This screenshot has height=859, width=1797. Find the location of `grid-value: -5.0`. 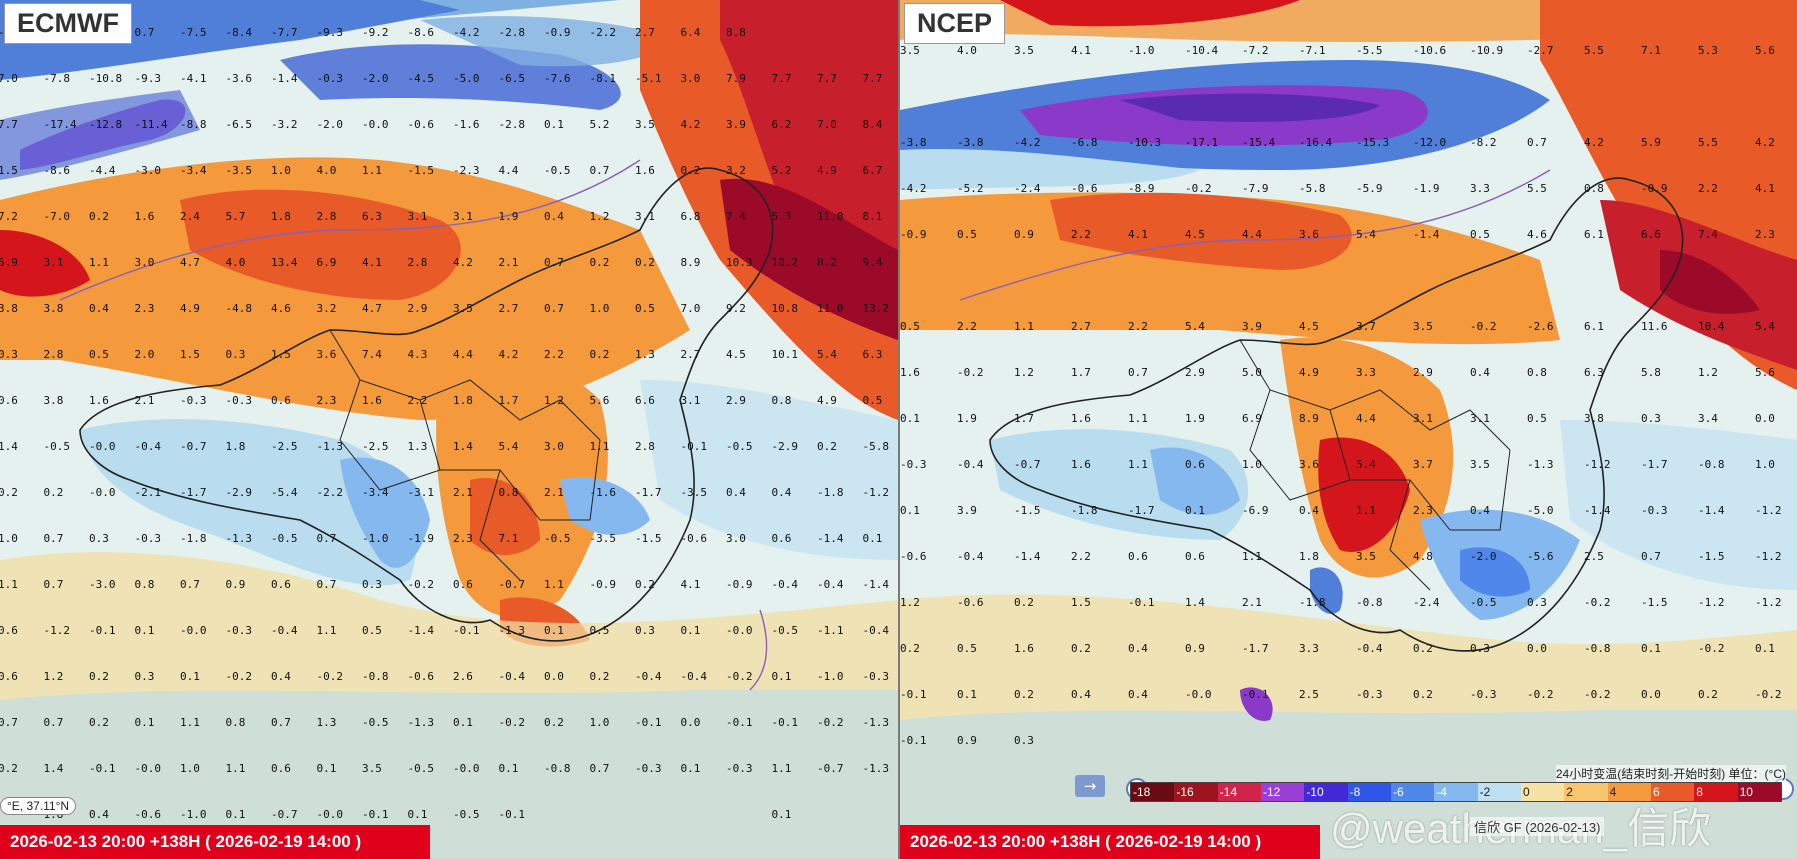

grid-value: -5.0 is located at coordinates (466, 78).